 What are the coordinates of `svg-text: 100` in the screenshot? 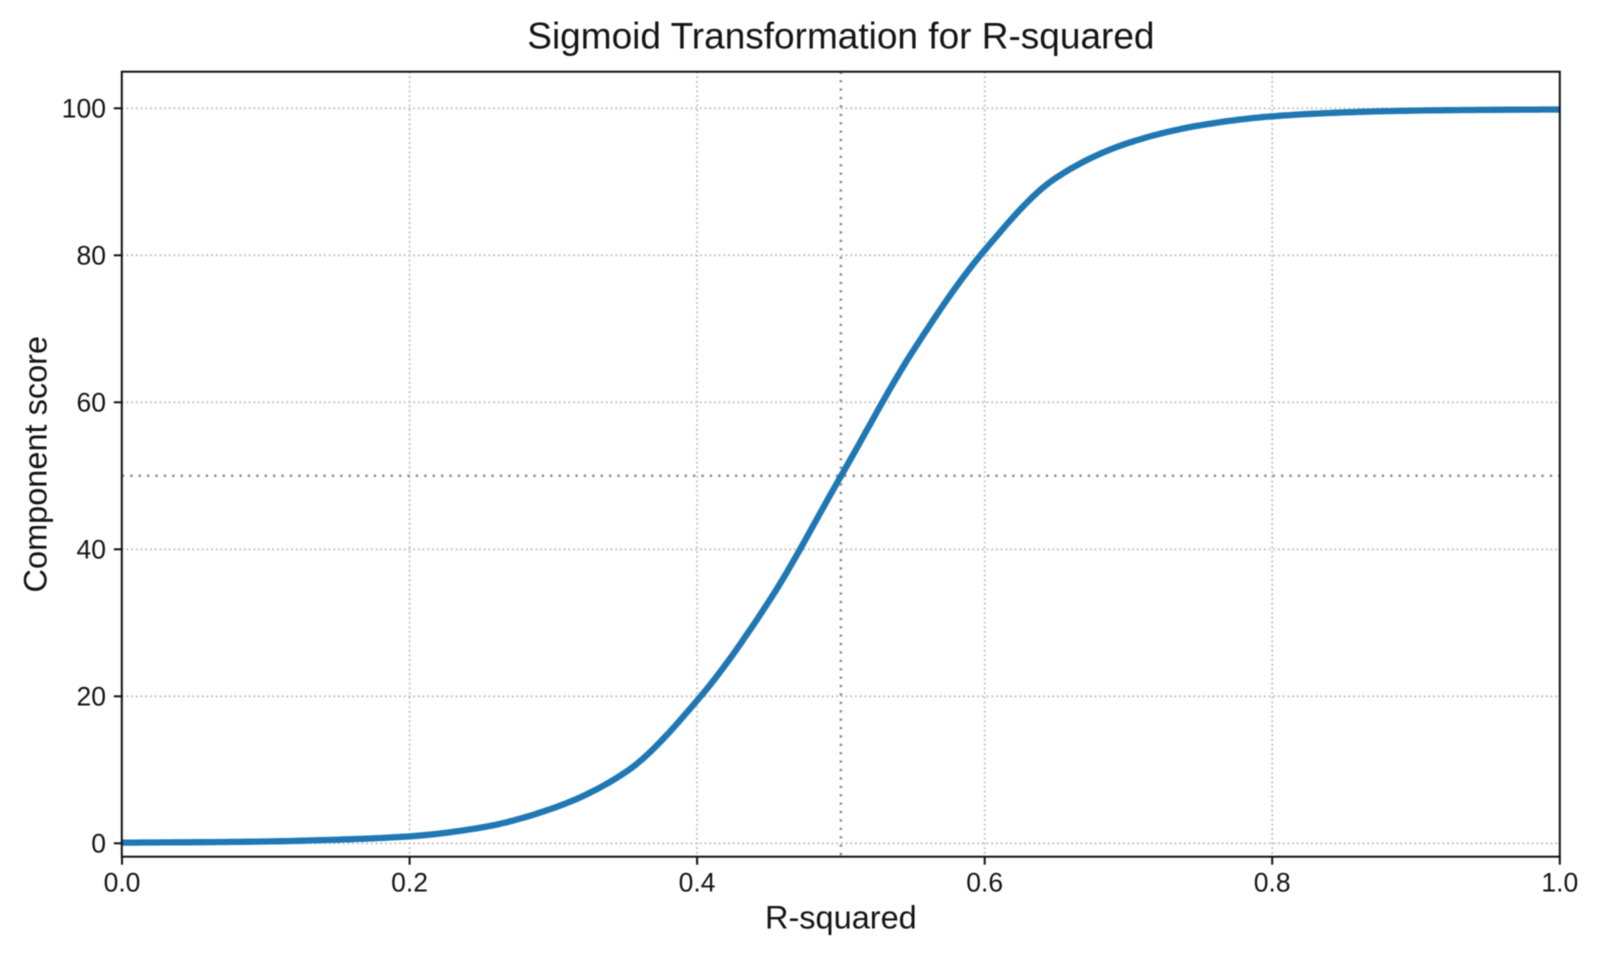 It's located at (84, 109).